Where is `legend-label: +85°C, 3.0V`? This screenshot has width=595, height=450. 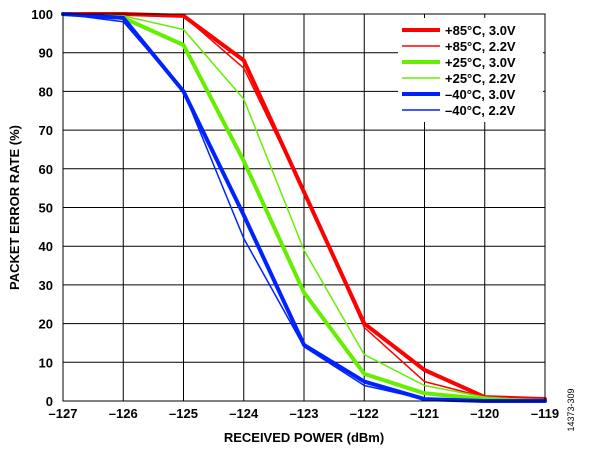 legend-label: +85°C, 3.0V is located at coordinates (480, 30).